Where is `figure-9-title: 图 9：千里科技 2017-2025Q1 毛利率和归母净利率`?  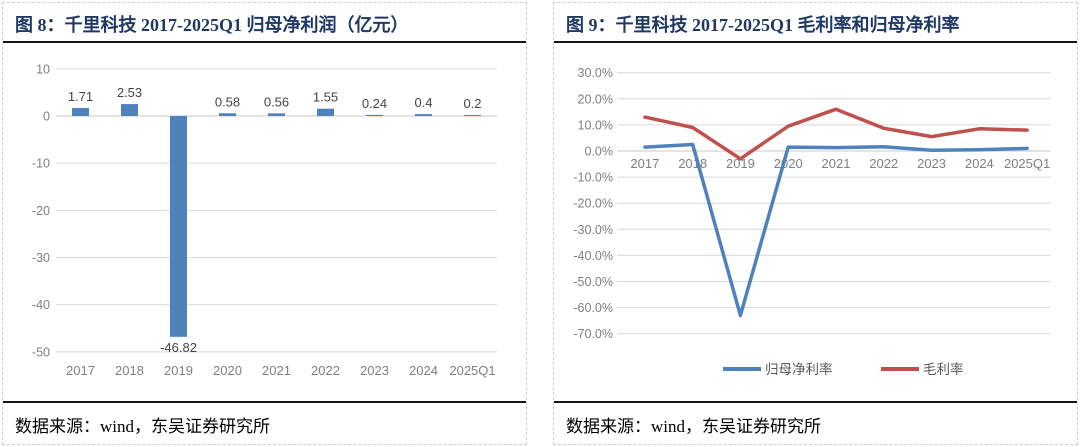 figure-9-title: 图 9：千里科技 2017-2025Q1 毛利率和归母净利率 is located at coordinates (815, 23).